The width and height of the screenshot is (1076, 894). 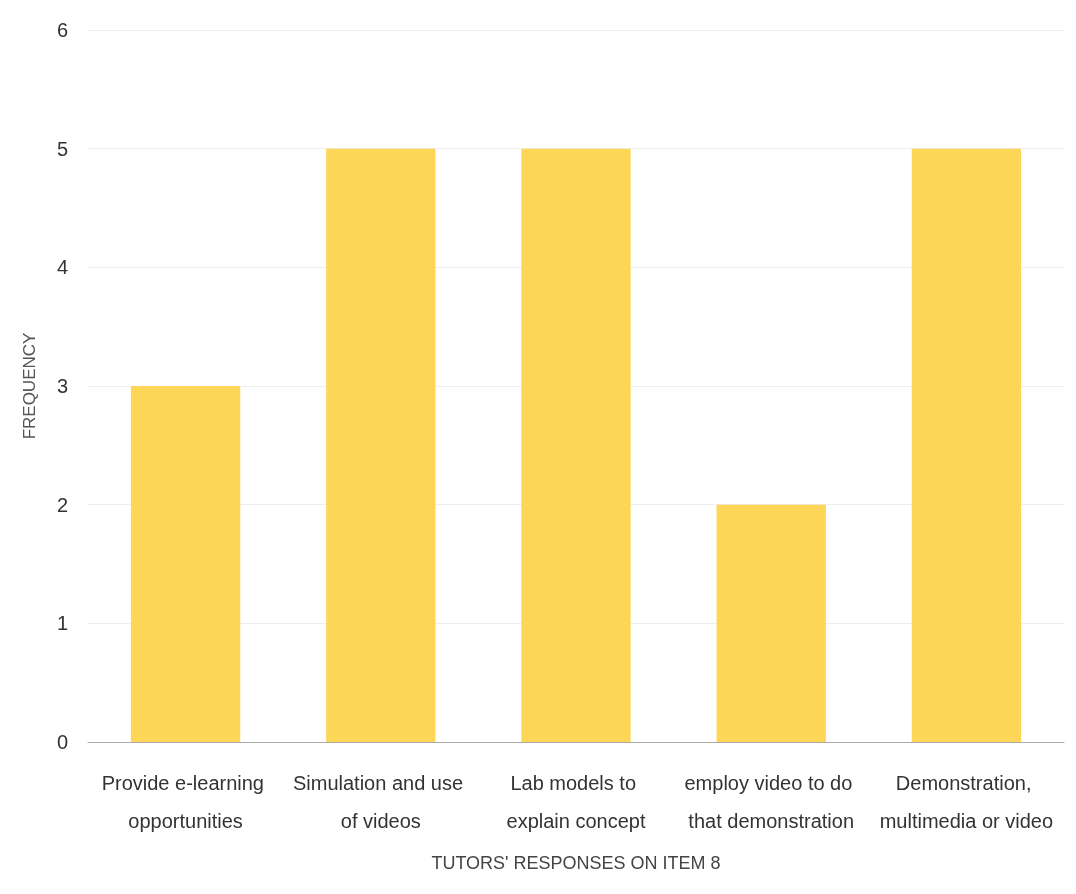 I want to click on x-axis-title: TUTORS' RESPONSES ON ITEM 8, so click(x=576, y=863).